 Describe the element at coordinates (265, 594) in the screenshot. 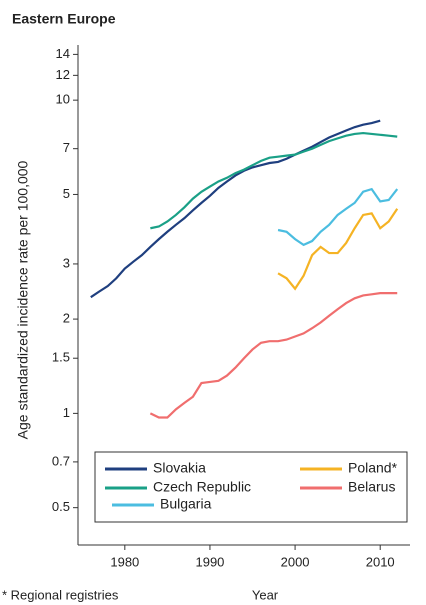

I see `x-axis-label: Year` at that location.